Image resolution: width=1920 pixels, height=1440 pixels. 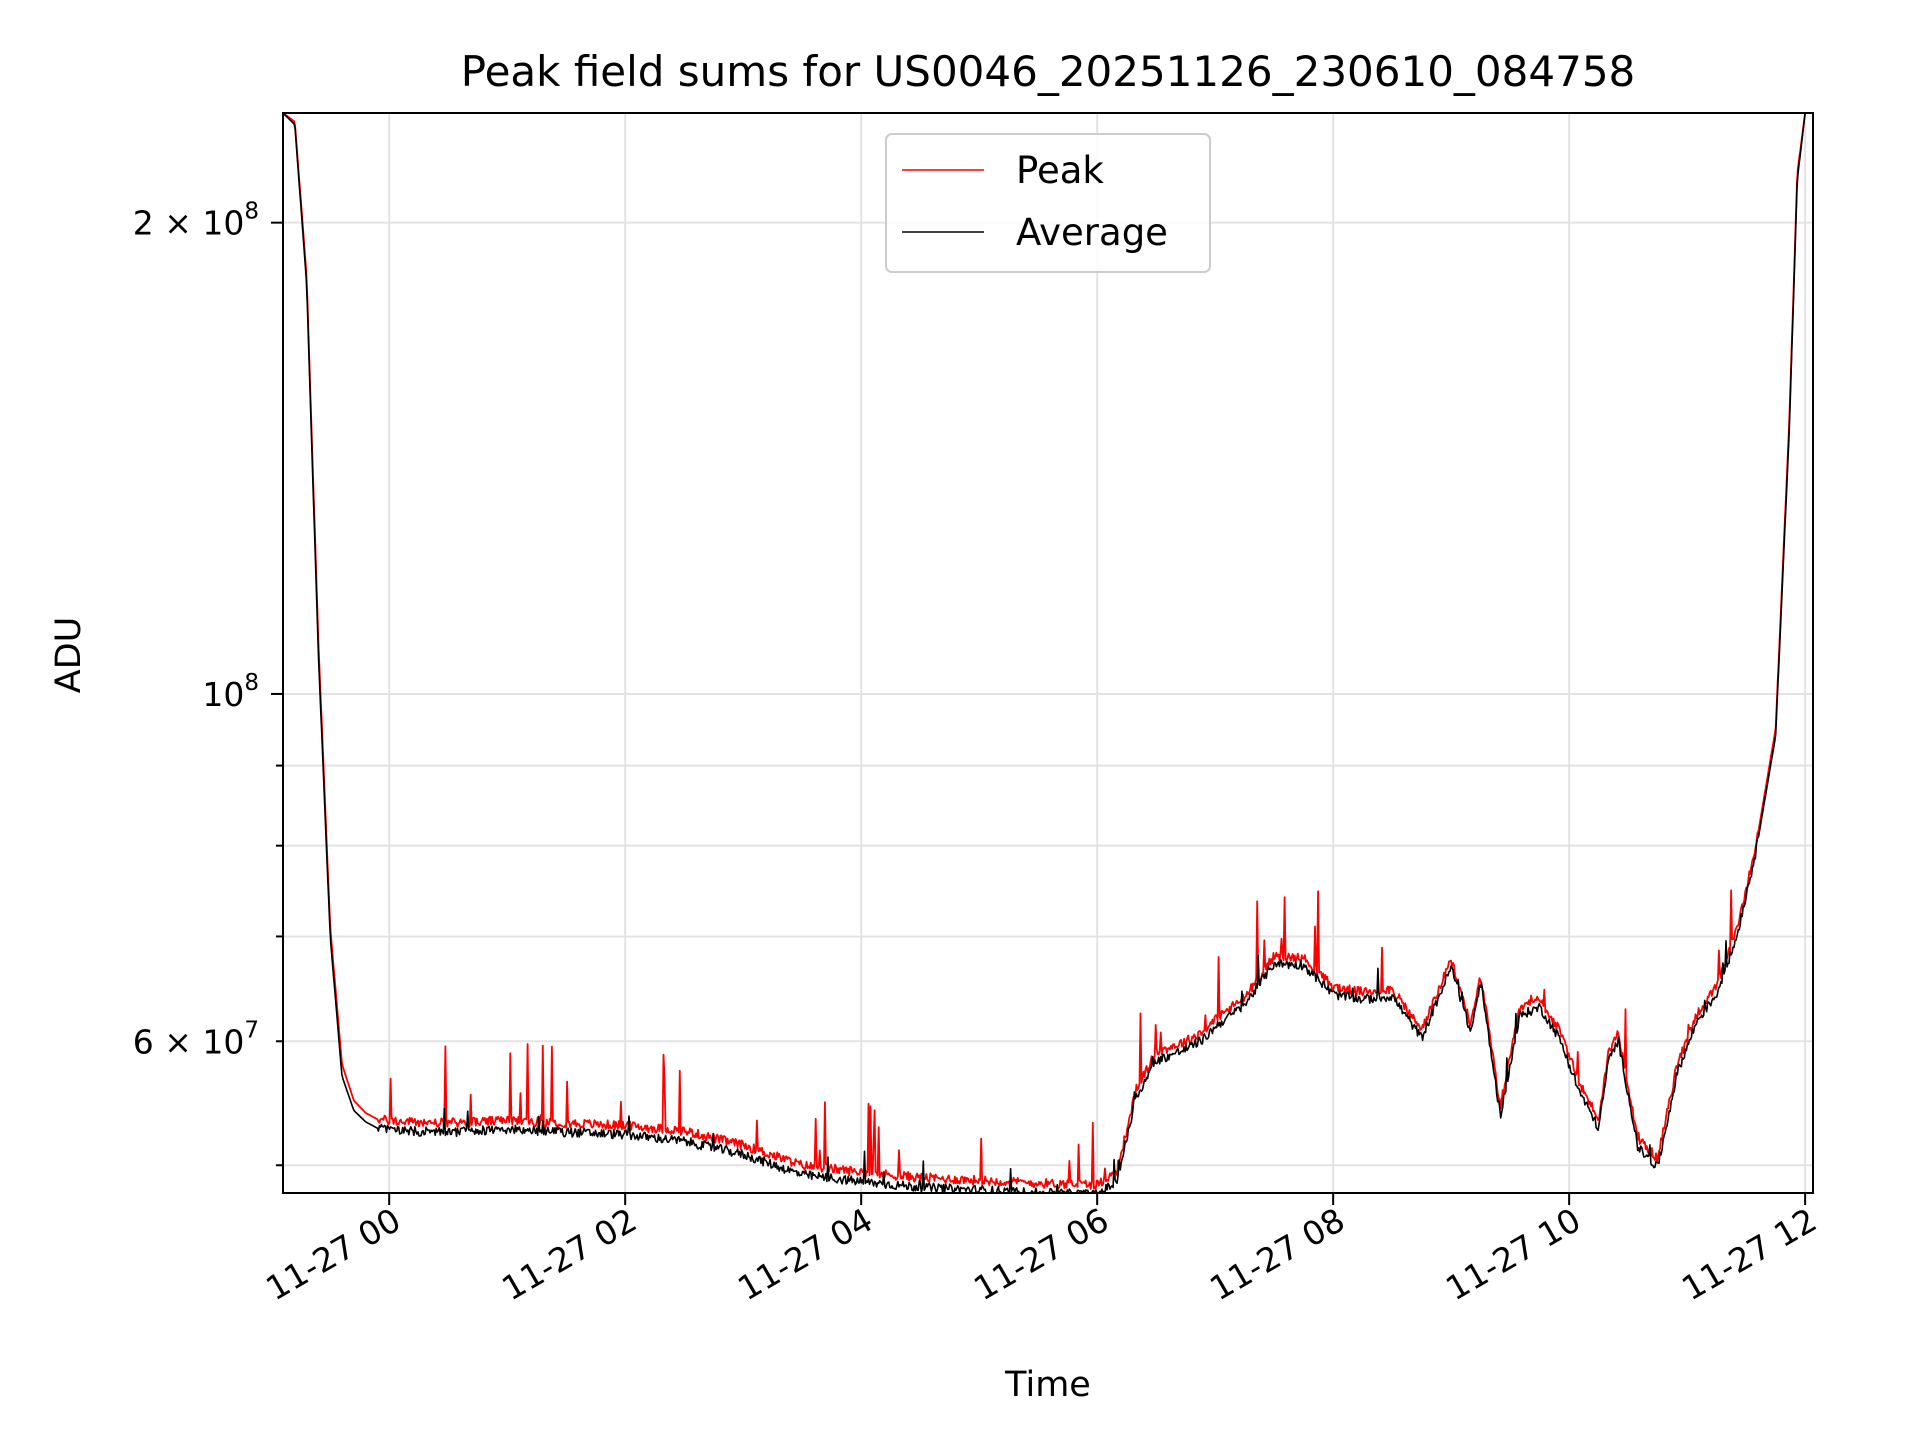 I want to click on y-tick-exponent: 7, so click(x=251, y=1030).